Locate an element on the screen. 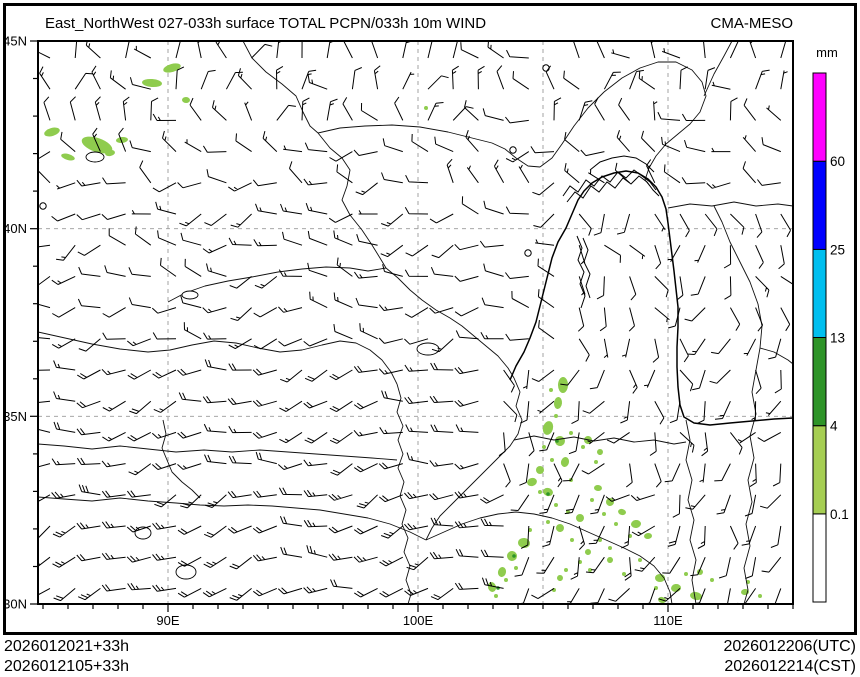 The image size is (860, 677). colorbar-tick-label: 4 is located at coordinates (834, 426).